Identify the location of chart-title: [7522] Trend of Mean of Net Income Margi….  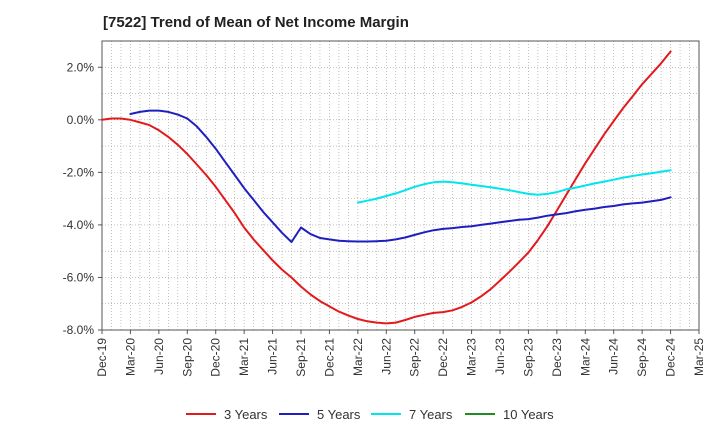
(256, 22).